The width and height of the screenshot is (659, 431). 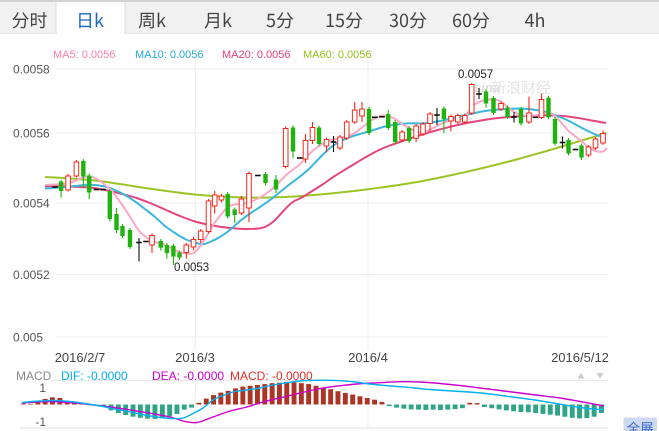 I want to click on svg-text: MA60: 0.0056, so click(x=337, y=55).